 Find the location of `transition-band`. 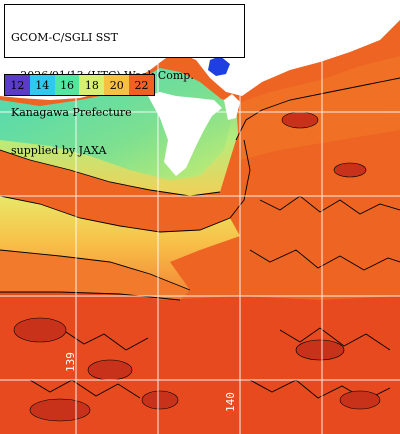

transition-band is located at coordinates (95, 275).